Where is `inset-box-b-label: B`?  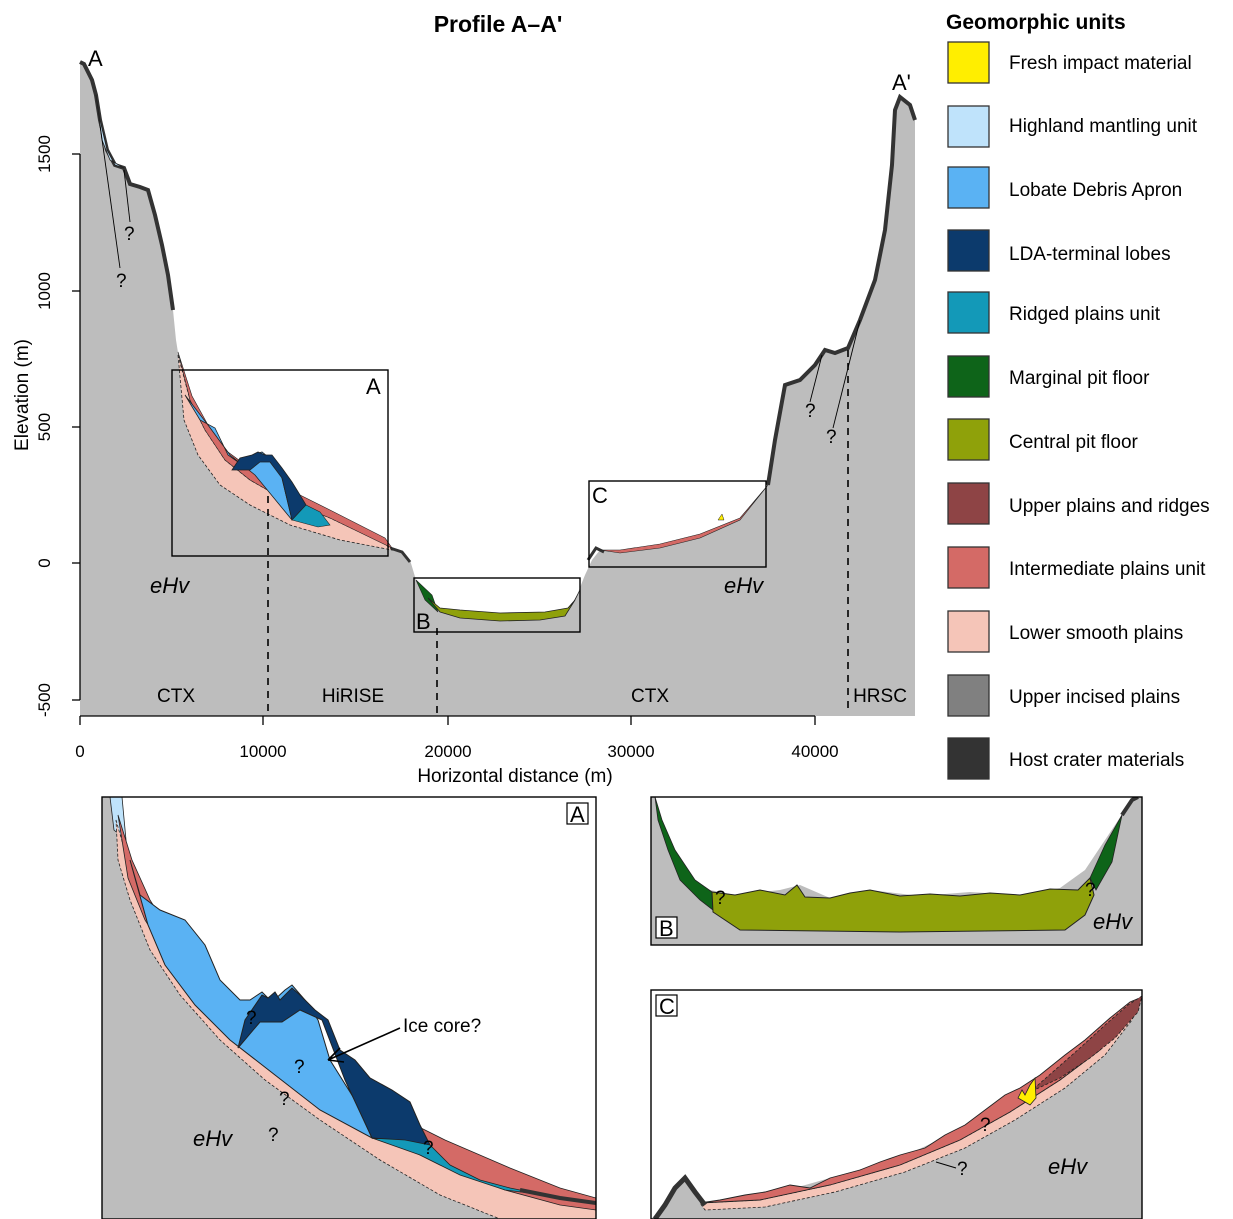
inset-box-b-label: B is located at coordinates (423, 621).